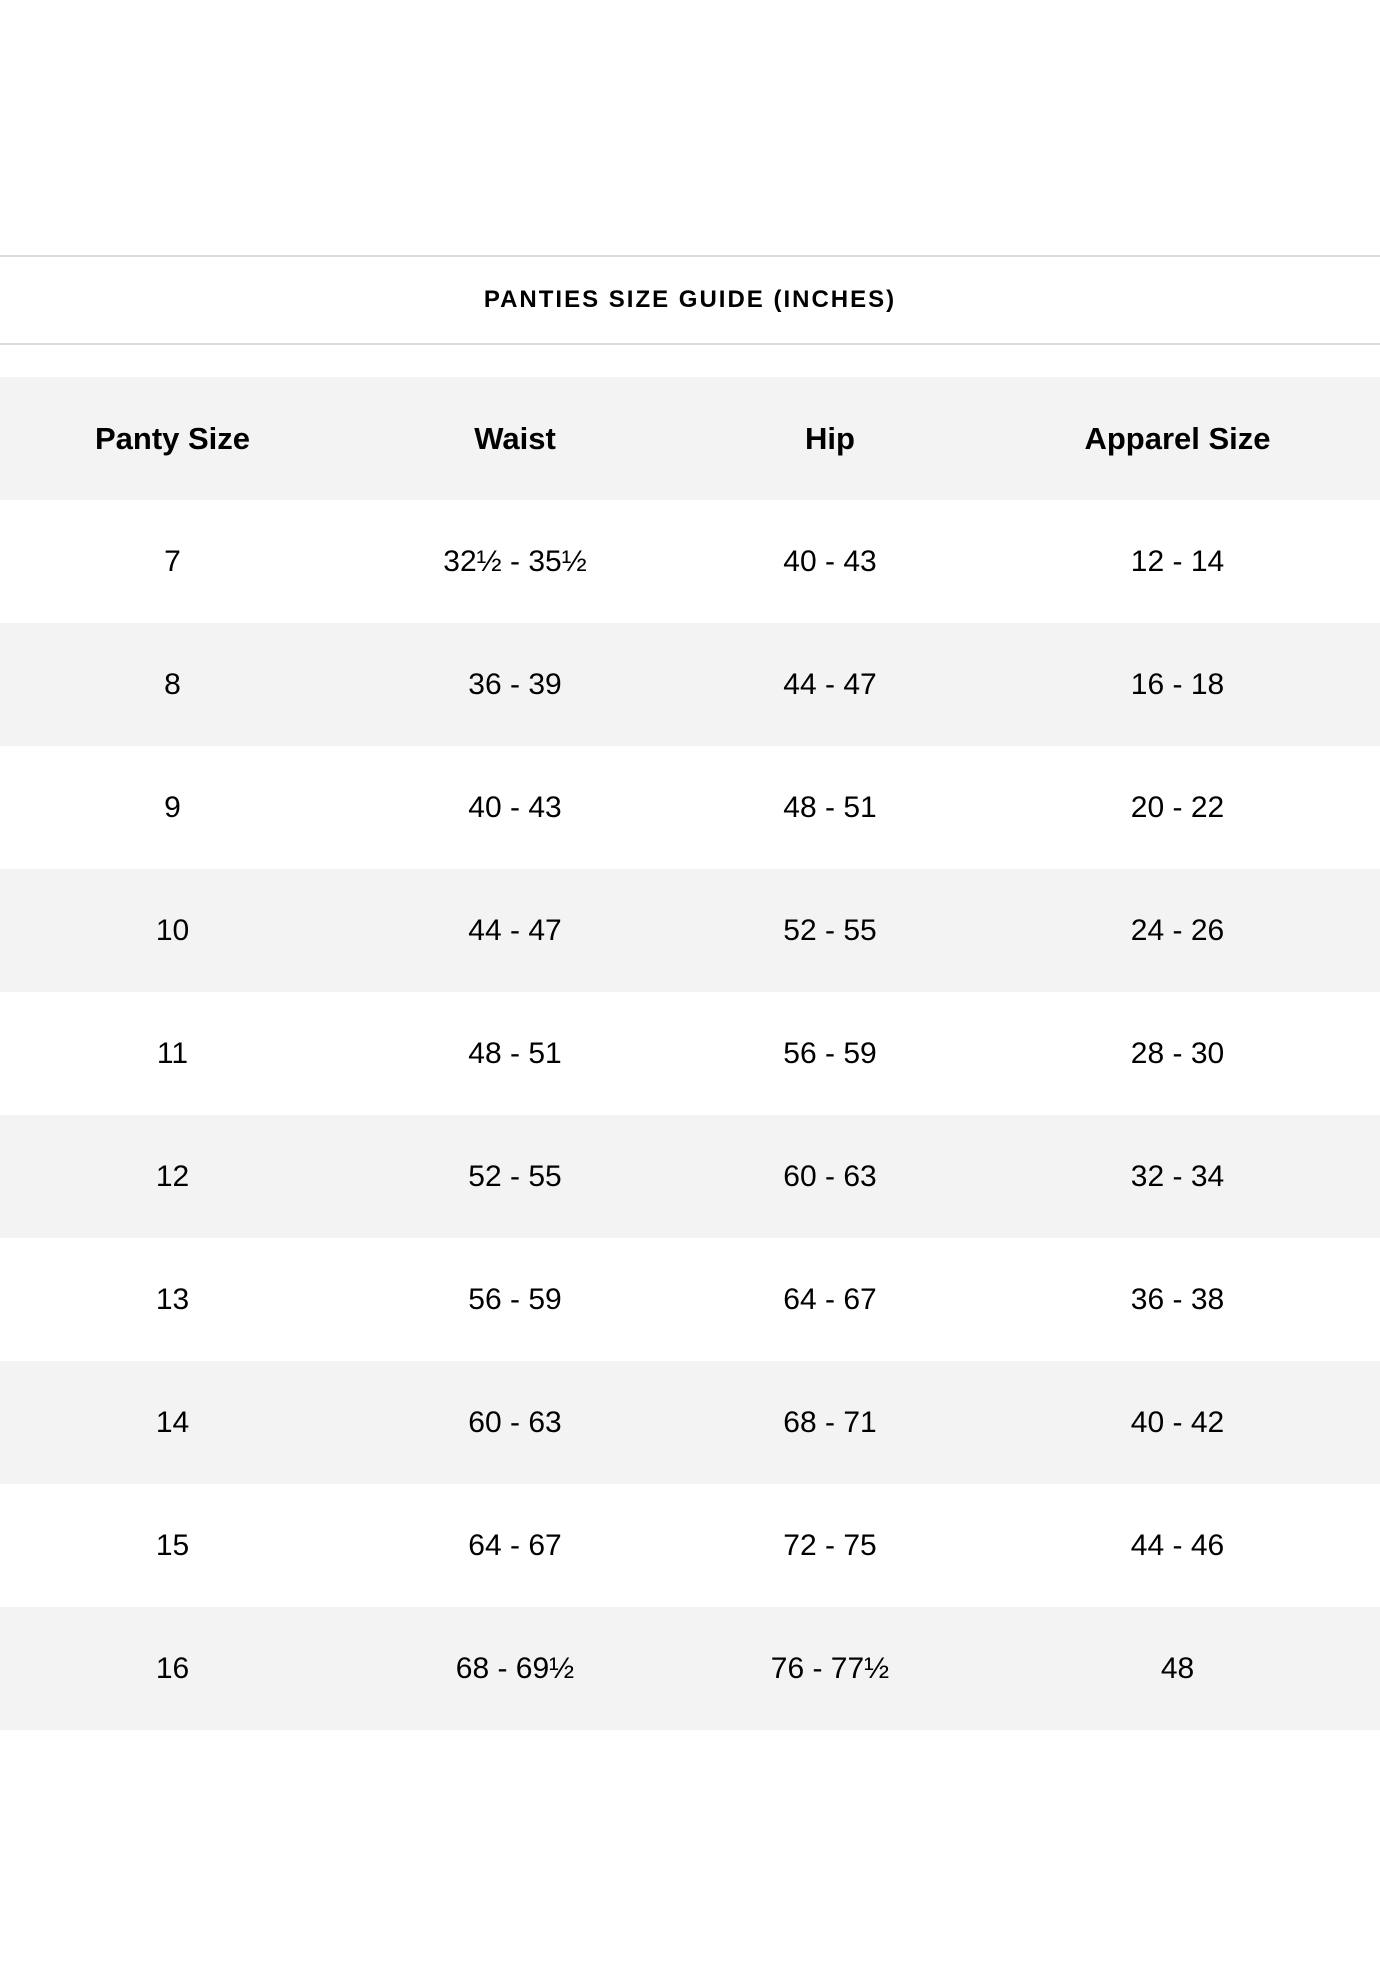 The width and height of the screenshot is (1380, 1986). What do you see at coordinates (172, 1299) in the screenshot?
I see `cell-panty-size: 13` at bounding box center [172, 1299].